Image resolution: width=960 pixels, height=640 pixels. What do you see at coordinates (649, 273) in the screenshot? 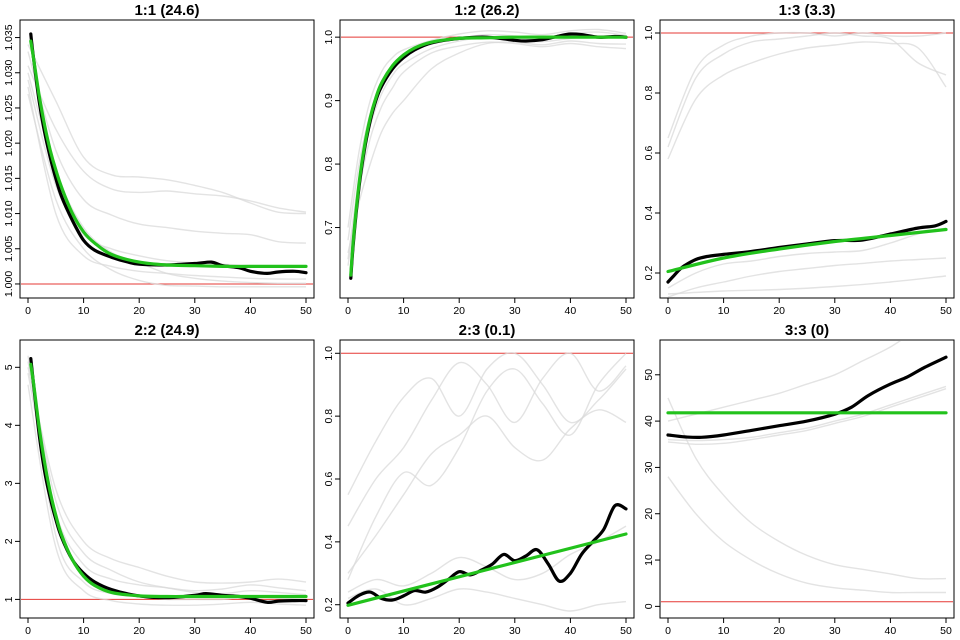
I see `y-tick-label: 0.2` at bounding box center [649, 273].